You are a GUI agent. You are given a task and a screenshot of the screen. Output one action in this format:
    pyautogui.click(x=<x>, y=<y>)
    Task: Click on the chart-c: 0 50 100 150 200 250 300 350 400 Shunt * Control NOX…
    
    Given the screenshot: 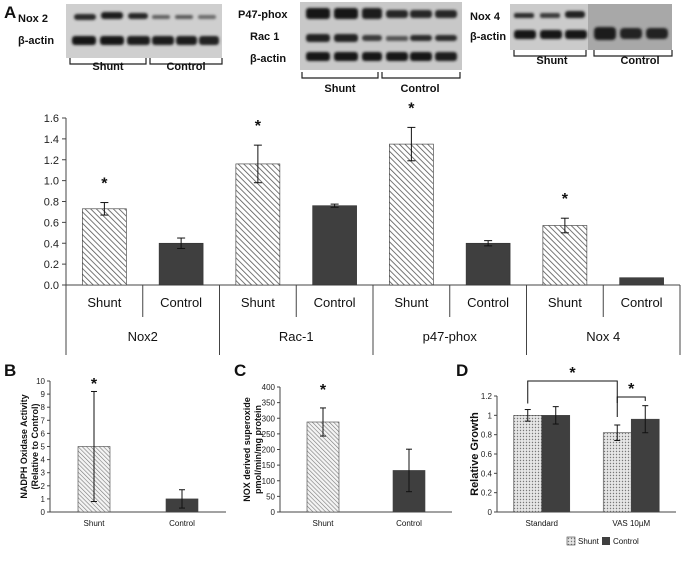 What is the action you would take?
    pyautogui.click(x=347, y=455)
    